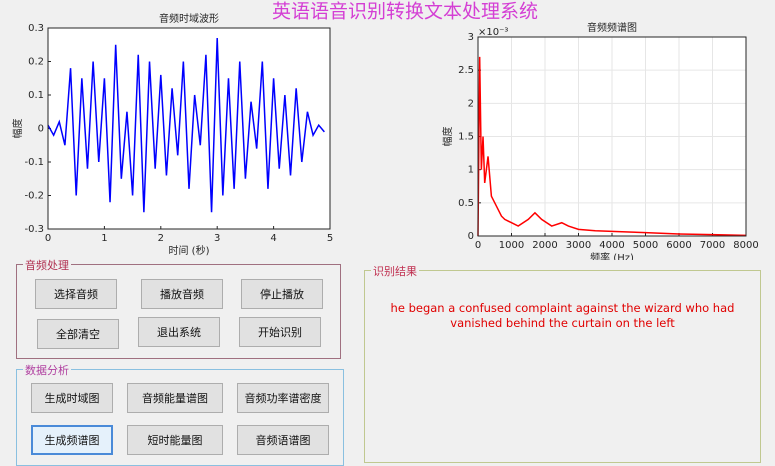 Image resolution: width=775 pixels, height=466 pixels. Describe the element at coordinates (182, 294) in the screenshot. I see `button: 播放音频` at that location.